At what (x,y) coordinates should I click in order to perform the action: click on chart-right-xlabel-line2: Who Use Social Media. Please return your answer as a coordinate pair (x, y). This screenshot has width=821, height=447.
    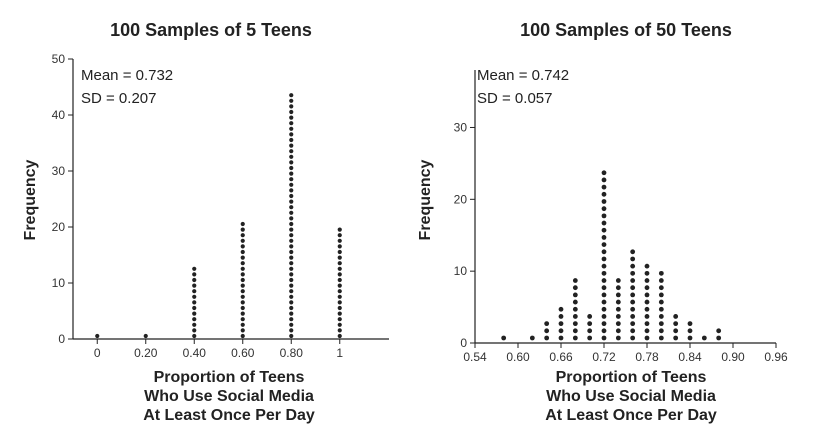
    Looking at the image, I should click on (631, 396).